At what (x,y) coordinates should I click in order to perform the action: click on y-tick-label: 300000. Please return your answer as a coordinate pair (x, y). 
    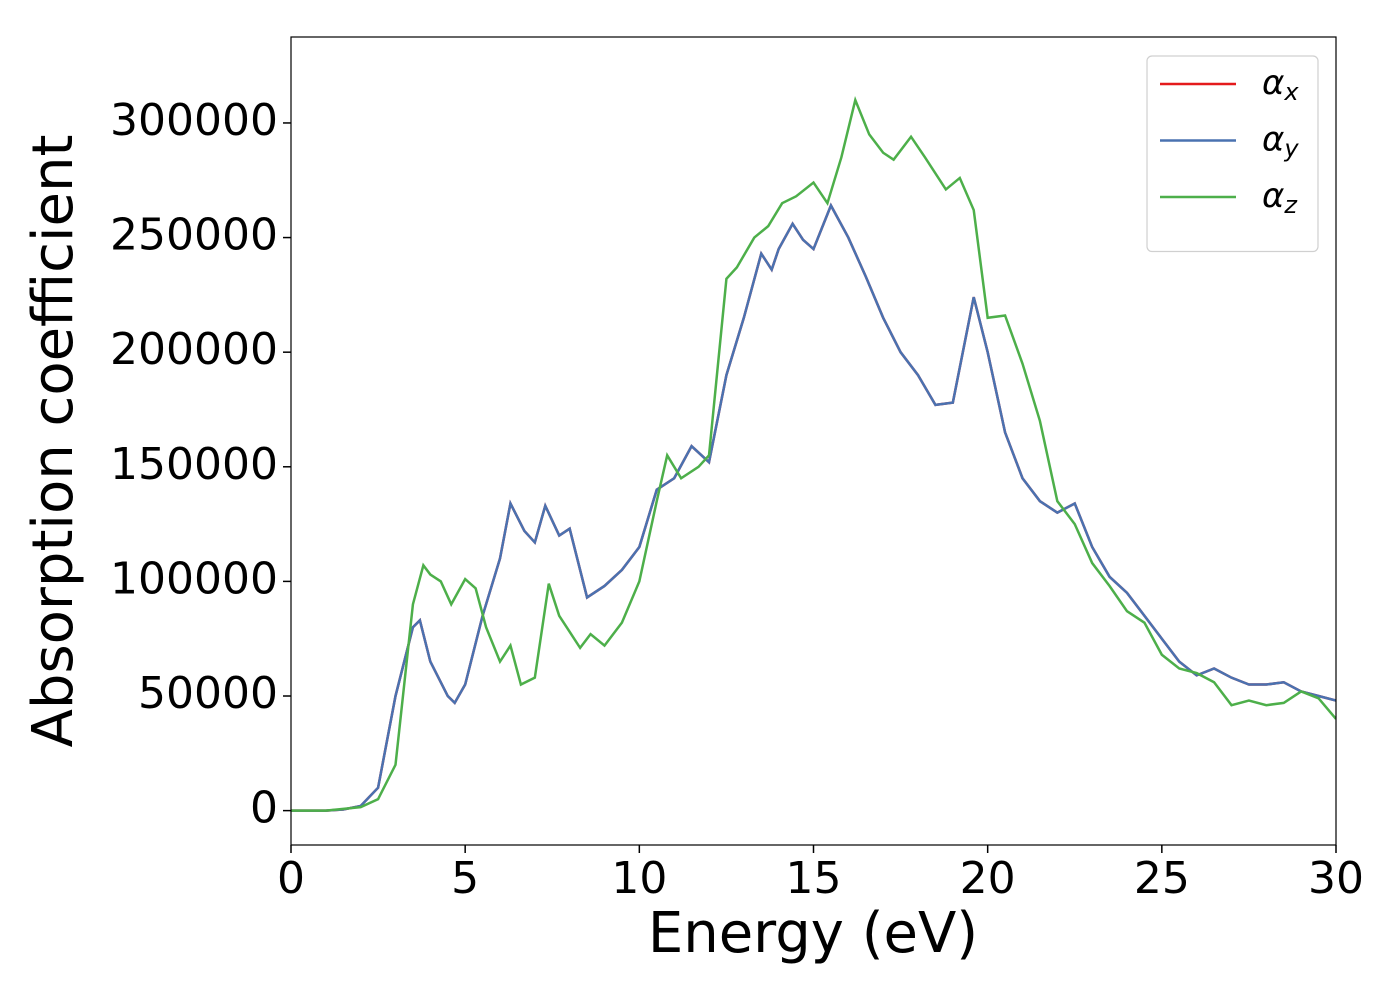
    Looking at the image, I should click on (194, 120).